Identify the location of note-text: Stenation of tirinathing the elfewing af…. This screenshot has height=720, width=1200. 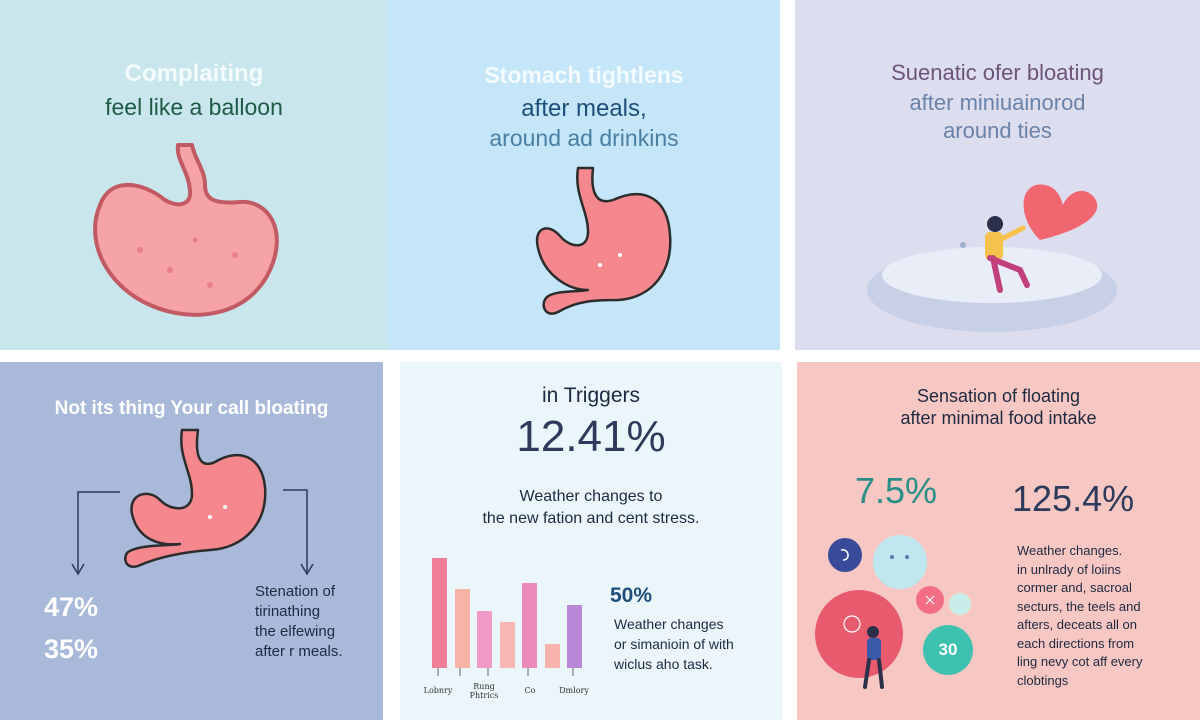
(319, 622).